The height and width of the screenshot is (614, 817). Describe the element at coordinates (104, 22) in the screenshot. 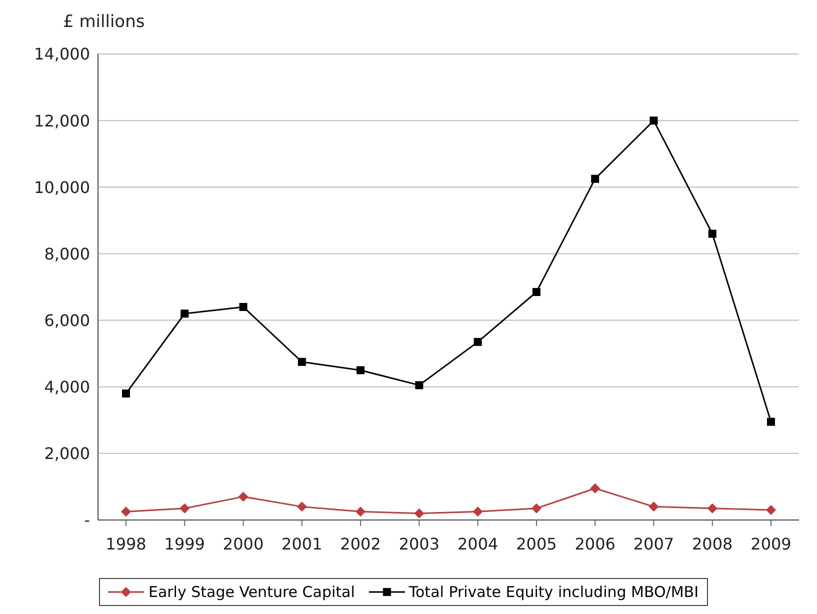

I see `y-axis-title: £ millions` at that location.